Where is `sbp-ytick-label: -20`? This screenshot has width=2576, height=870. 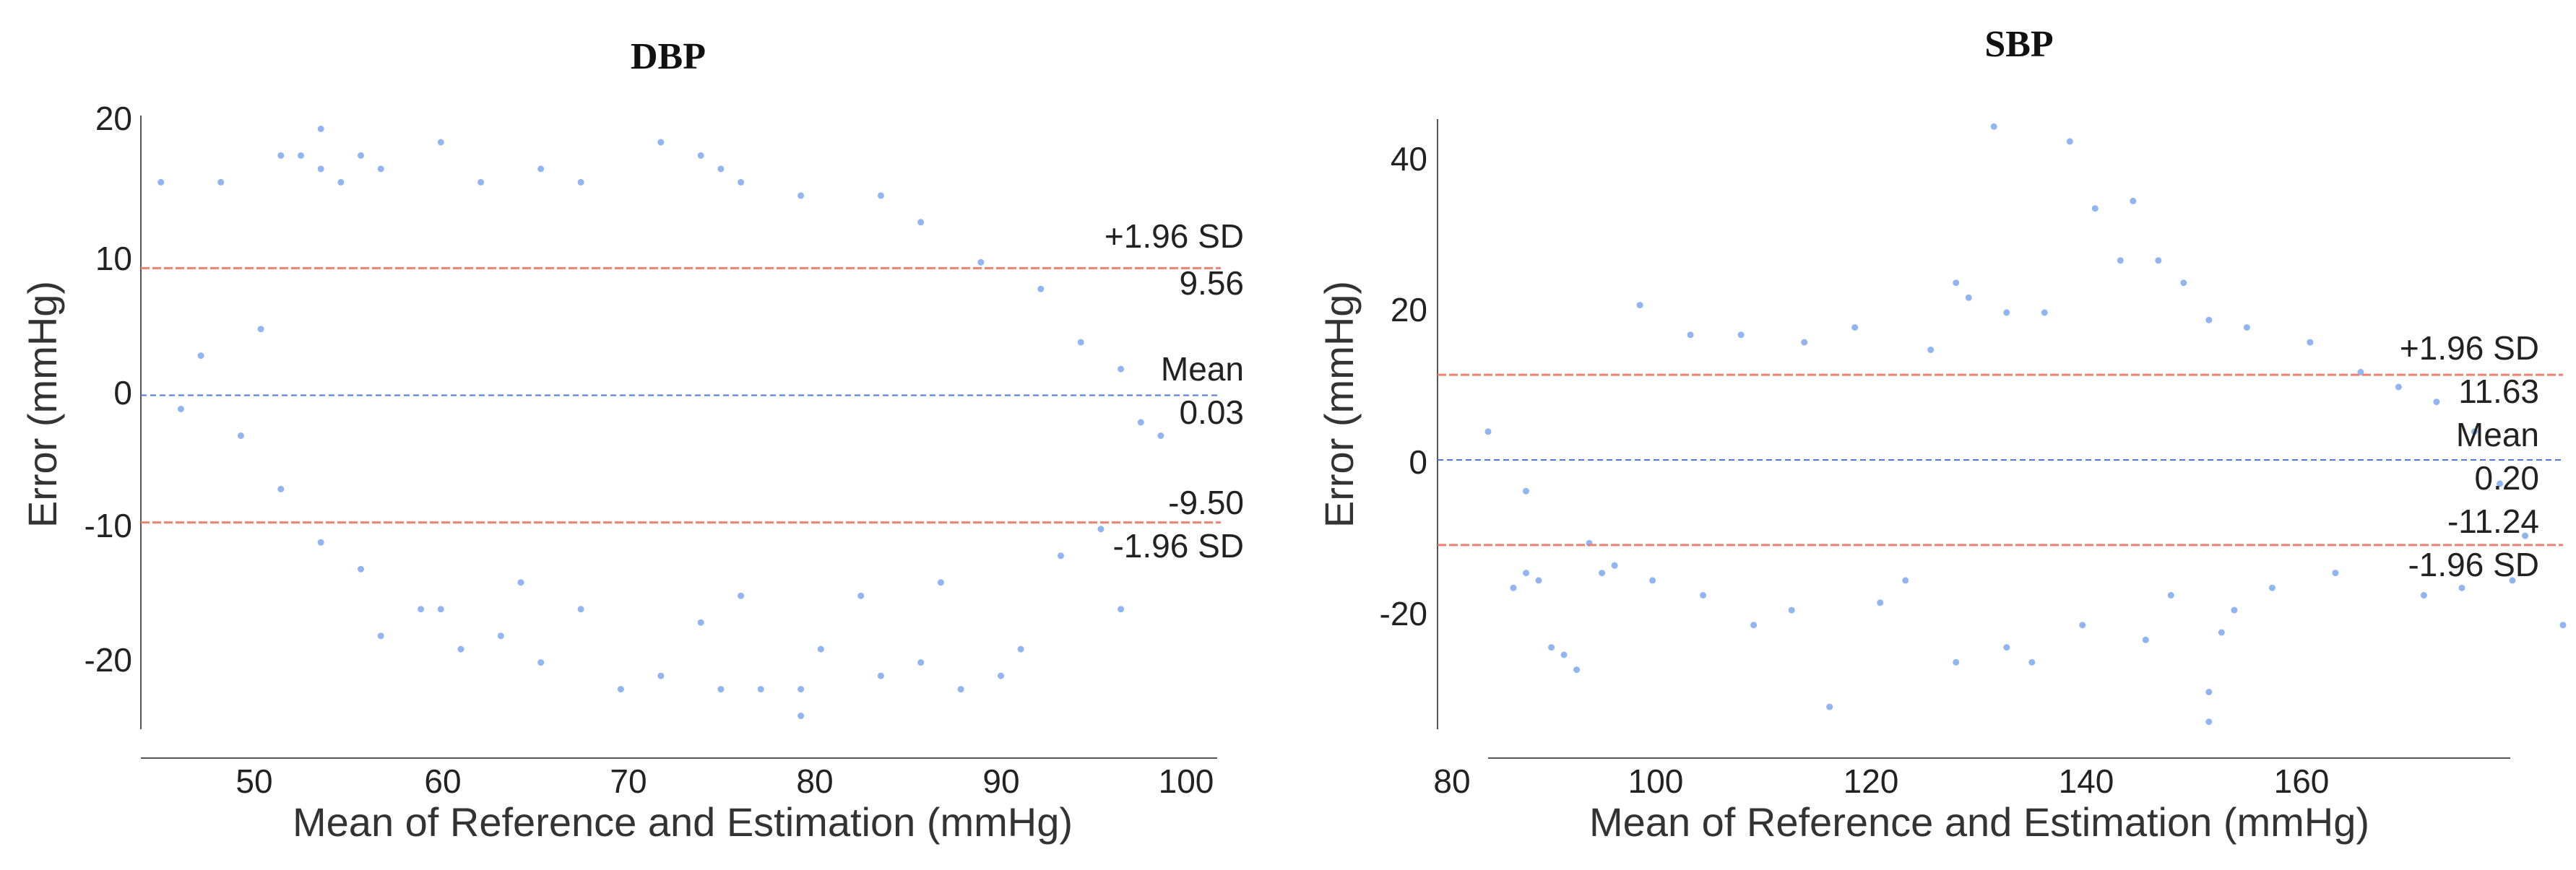
sbp-ytick-label: -20 is located at coordinates (1403, 613).